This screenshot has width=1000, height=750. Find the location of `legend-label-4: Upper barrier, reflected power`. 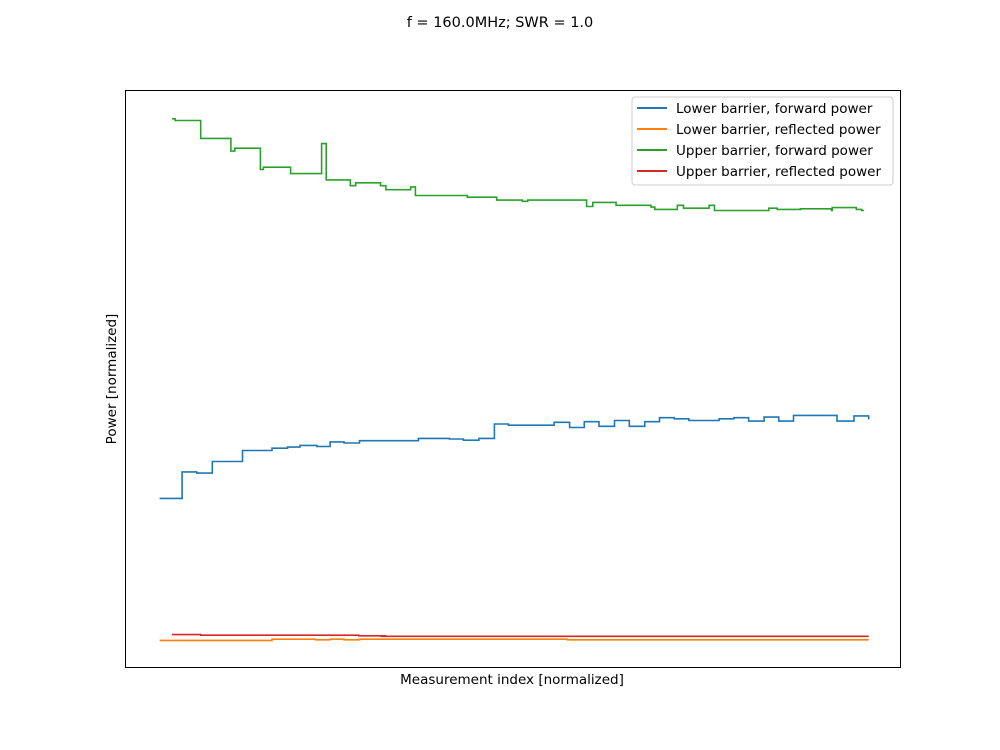

legend-label-4: Upper barrier, reflected power is located at coordinates (778, 172).